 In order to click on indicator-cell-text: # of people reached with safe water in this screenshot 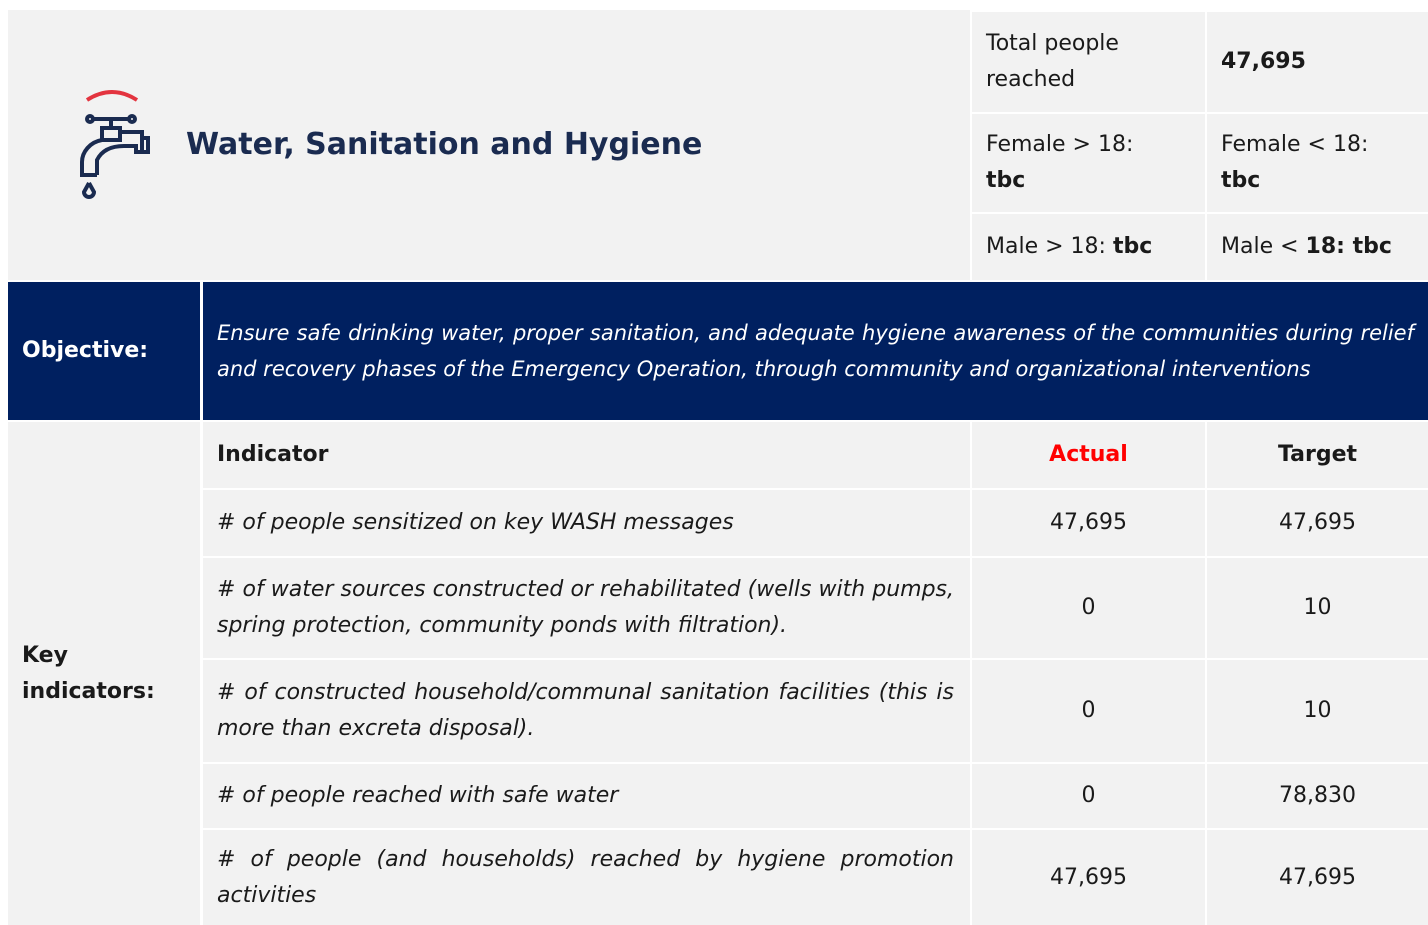, I will do `click(418, 795)`.